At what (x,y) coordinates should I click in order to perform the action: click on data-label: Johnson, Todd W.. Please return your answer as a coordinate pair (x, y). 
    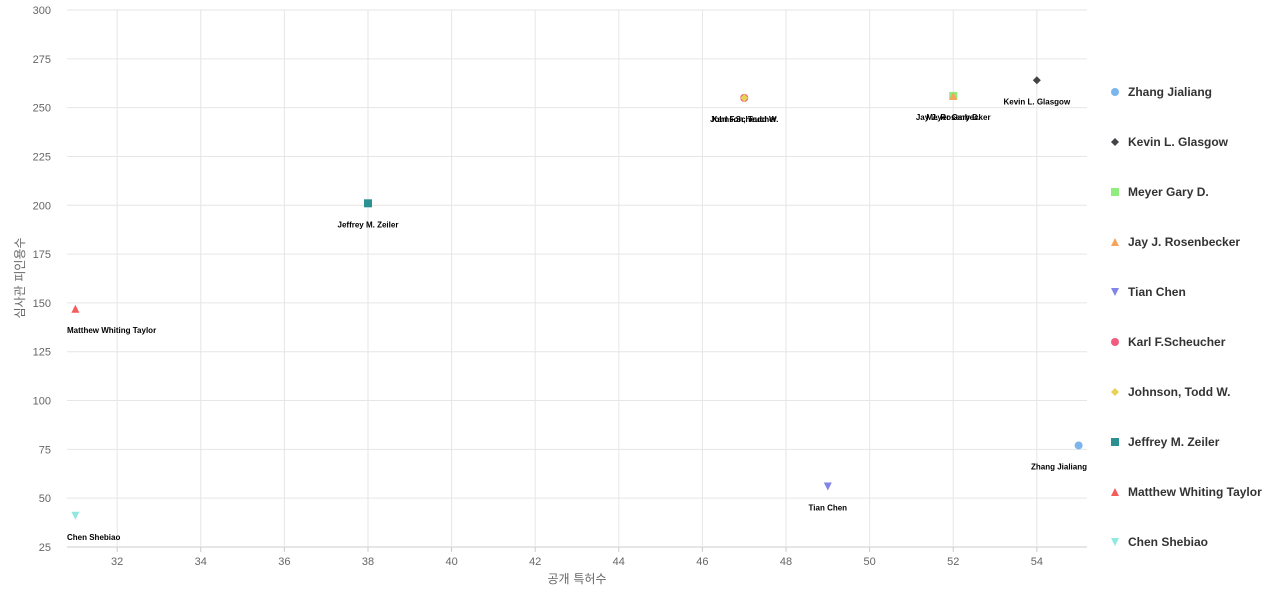
    Looking at the image, I should click on (744, 119).